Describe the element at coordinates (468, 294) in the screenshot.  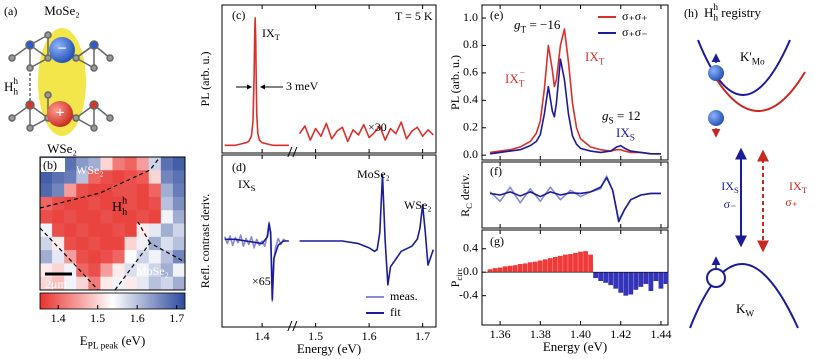
I see `y-tick-label: -0.4` at that location.